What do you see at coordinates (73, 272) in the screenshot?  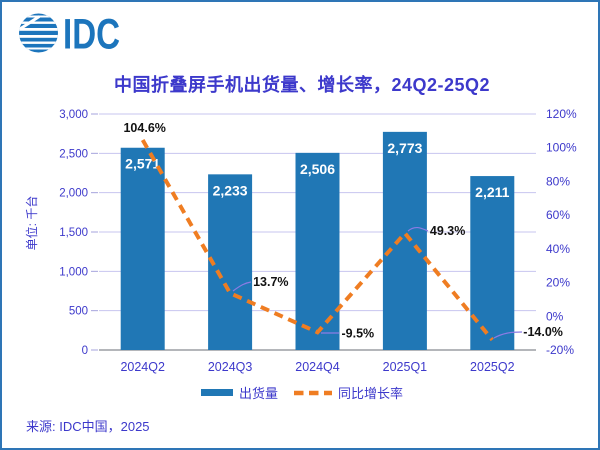 I see `left-axis-tick-label: 1,000` at bounding box center [73, 272].